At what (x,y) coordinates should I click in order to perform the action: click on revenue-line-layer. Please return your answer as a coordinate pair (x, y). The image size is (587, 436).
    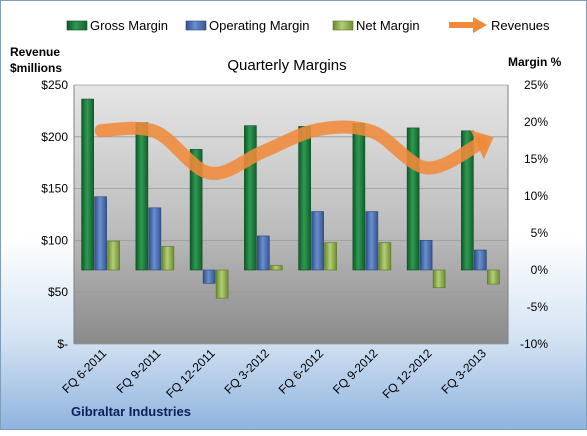
    Looking at the image, I should click on (294, 150).